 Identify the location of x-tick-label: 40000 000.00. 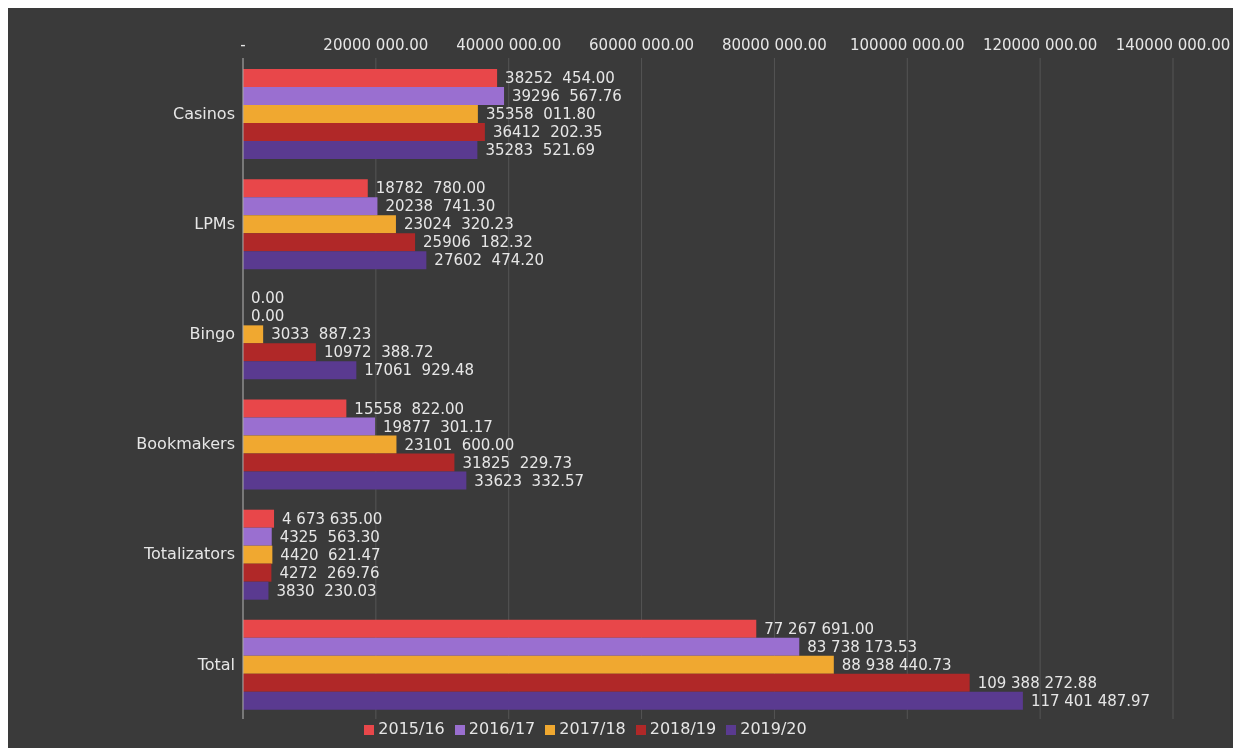
(509, 45).